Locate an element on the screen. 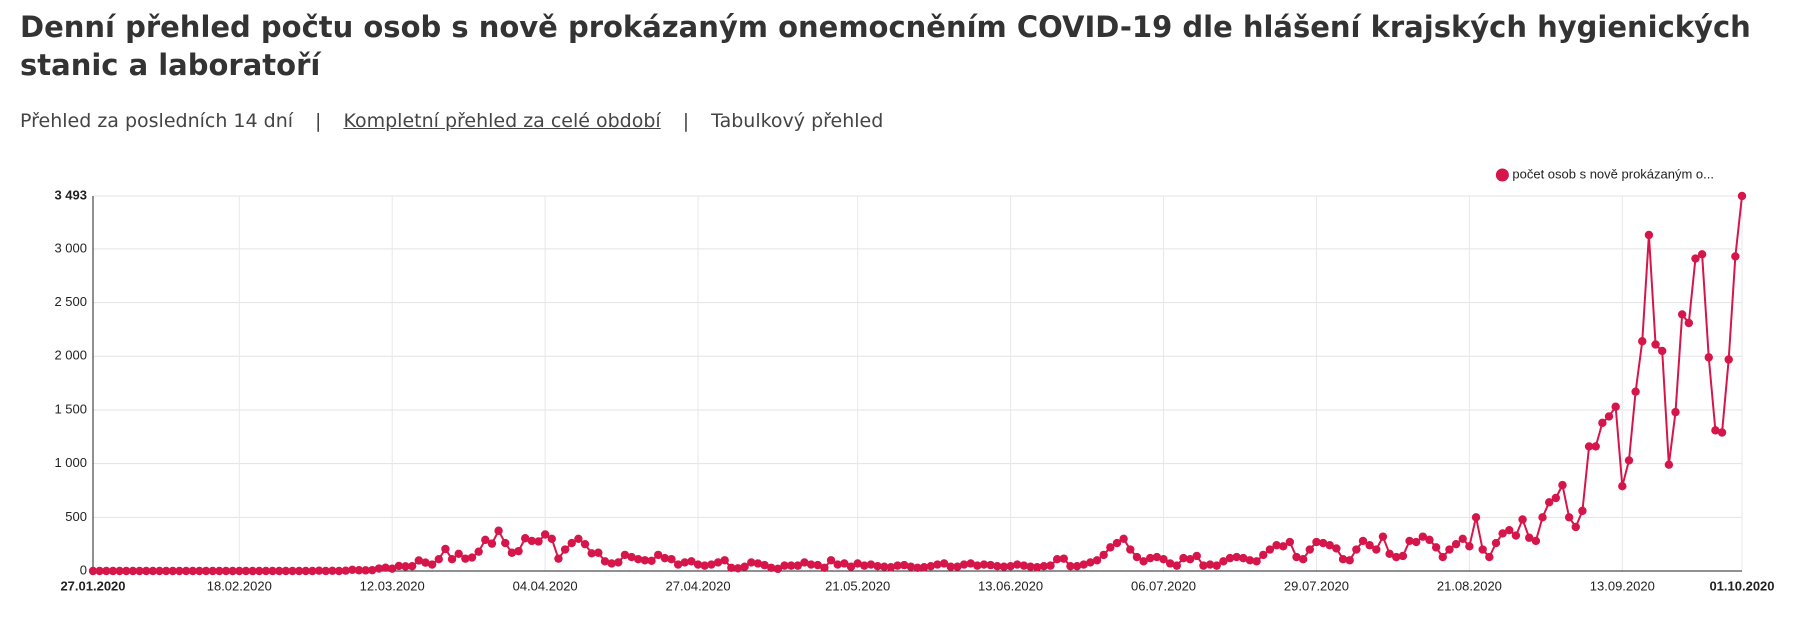 This screenshot has width=1798, height=621. y-tick-label: 500 is located at coordinates (76, 516).